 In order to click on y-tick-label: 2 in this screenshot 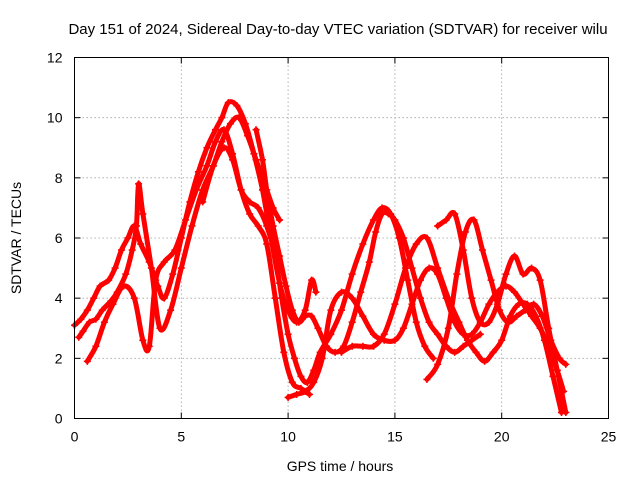, I will do `click(59, 358)`.